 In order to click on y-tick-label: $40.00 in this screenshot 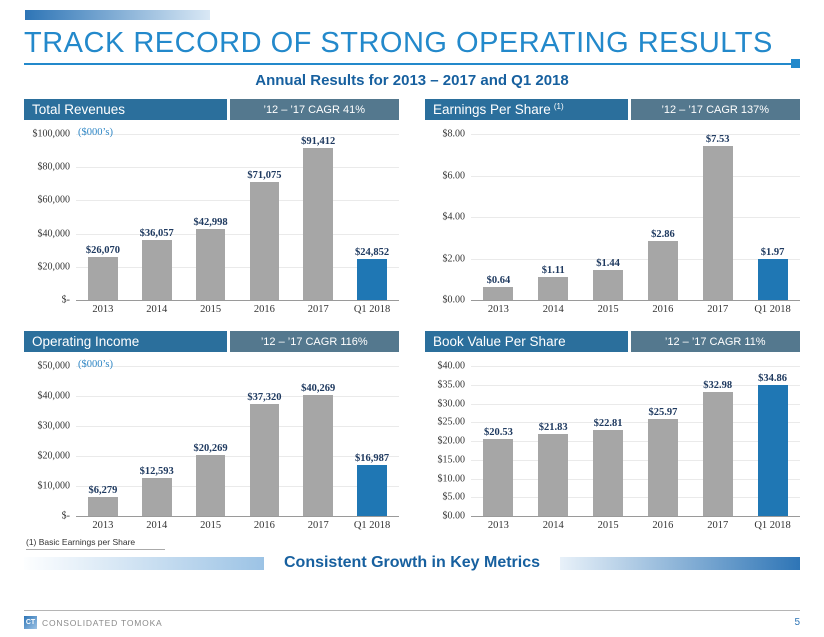, I will do `click(451, 366)`.